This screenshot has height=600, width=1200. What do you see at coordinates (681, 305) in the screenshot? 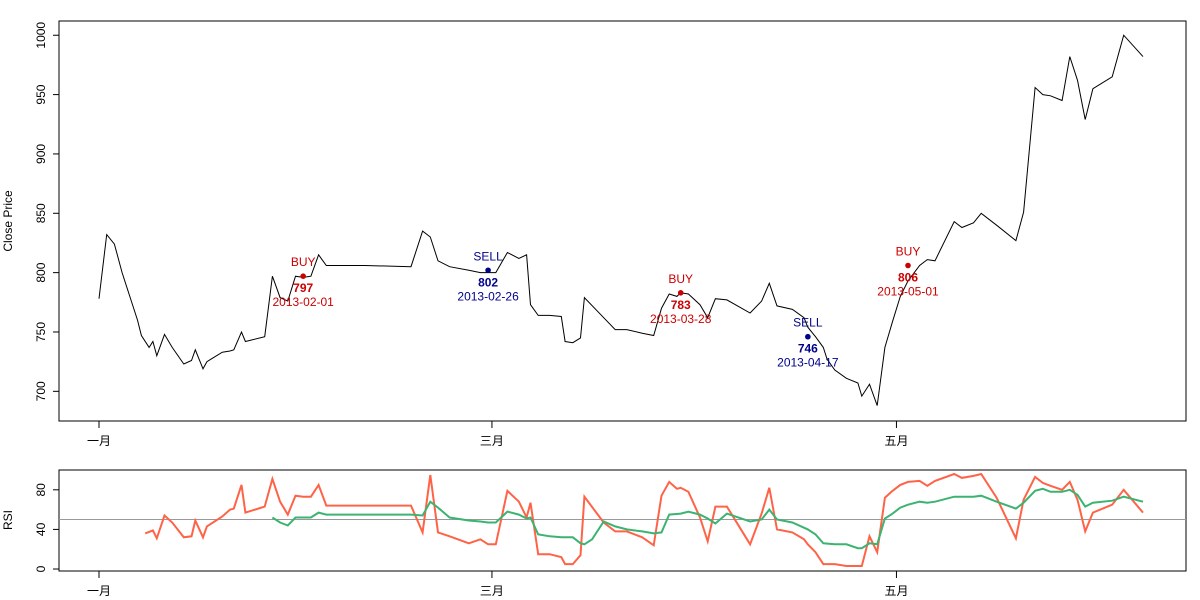
I see `trade-value-label: 783` at bounding box center [681, 305].